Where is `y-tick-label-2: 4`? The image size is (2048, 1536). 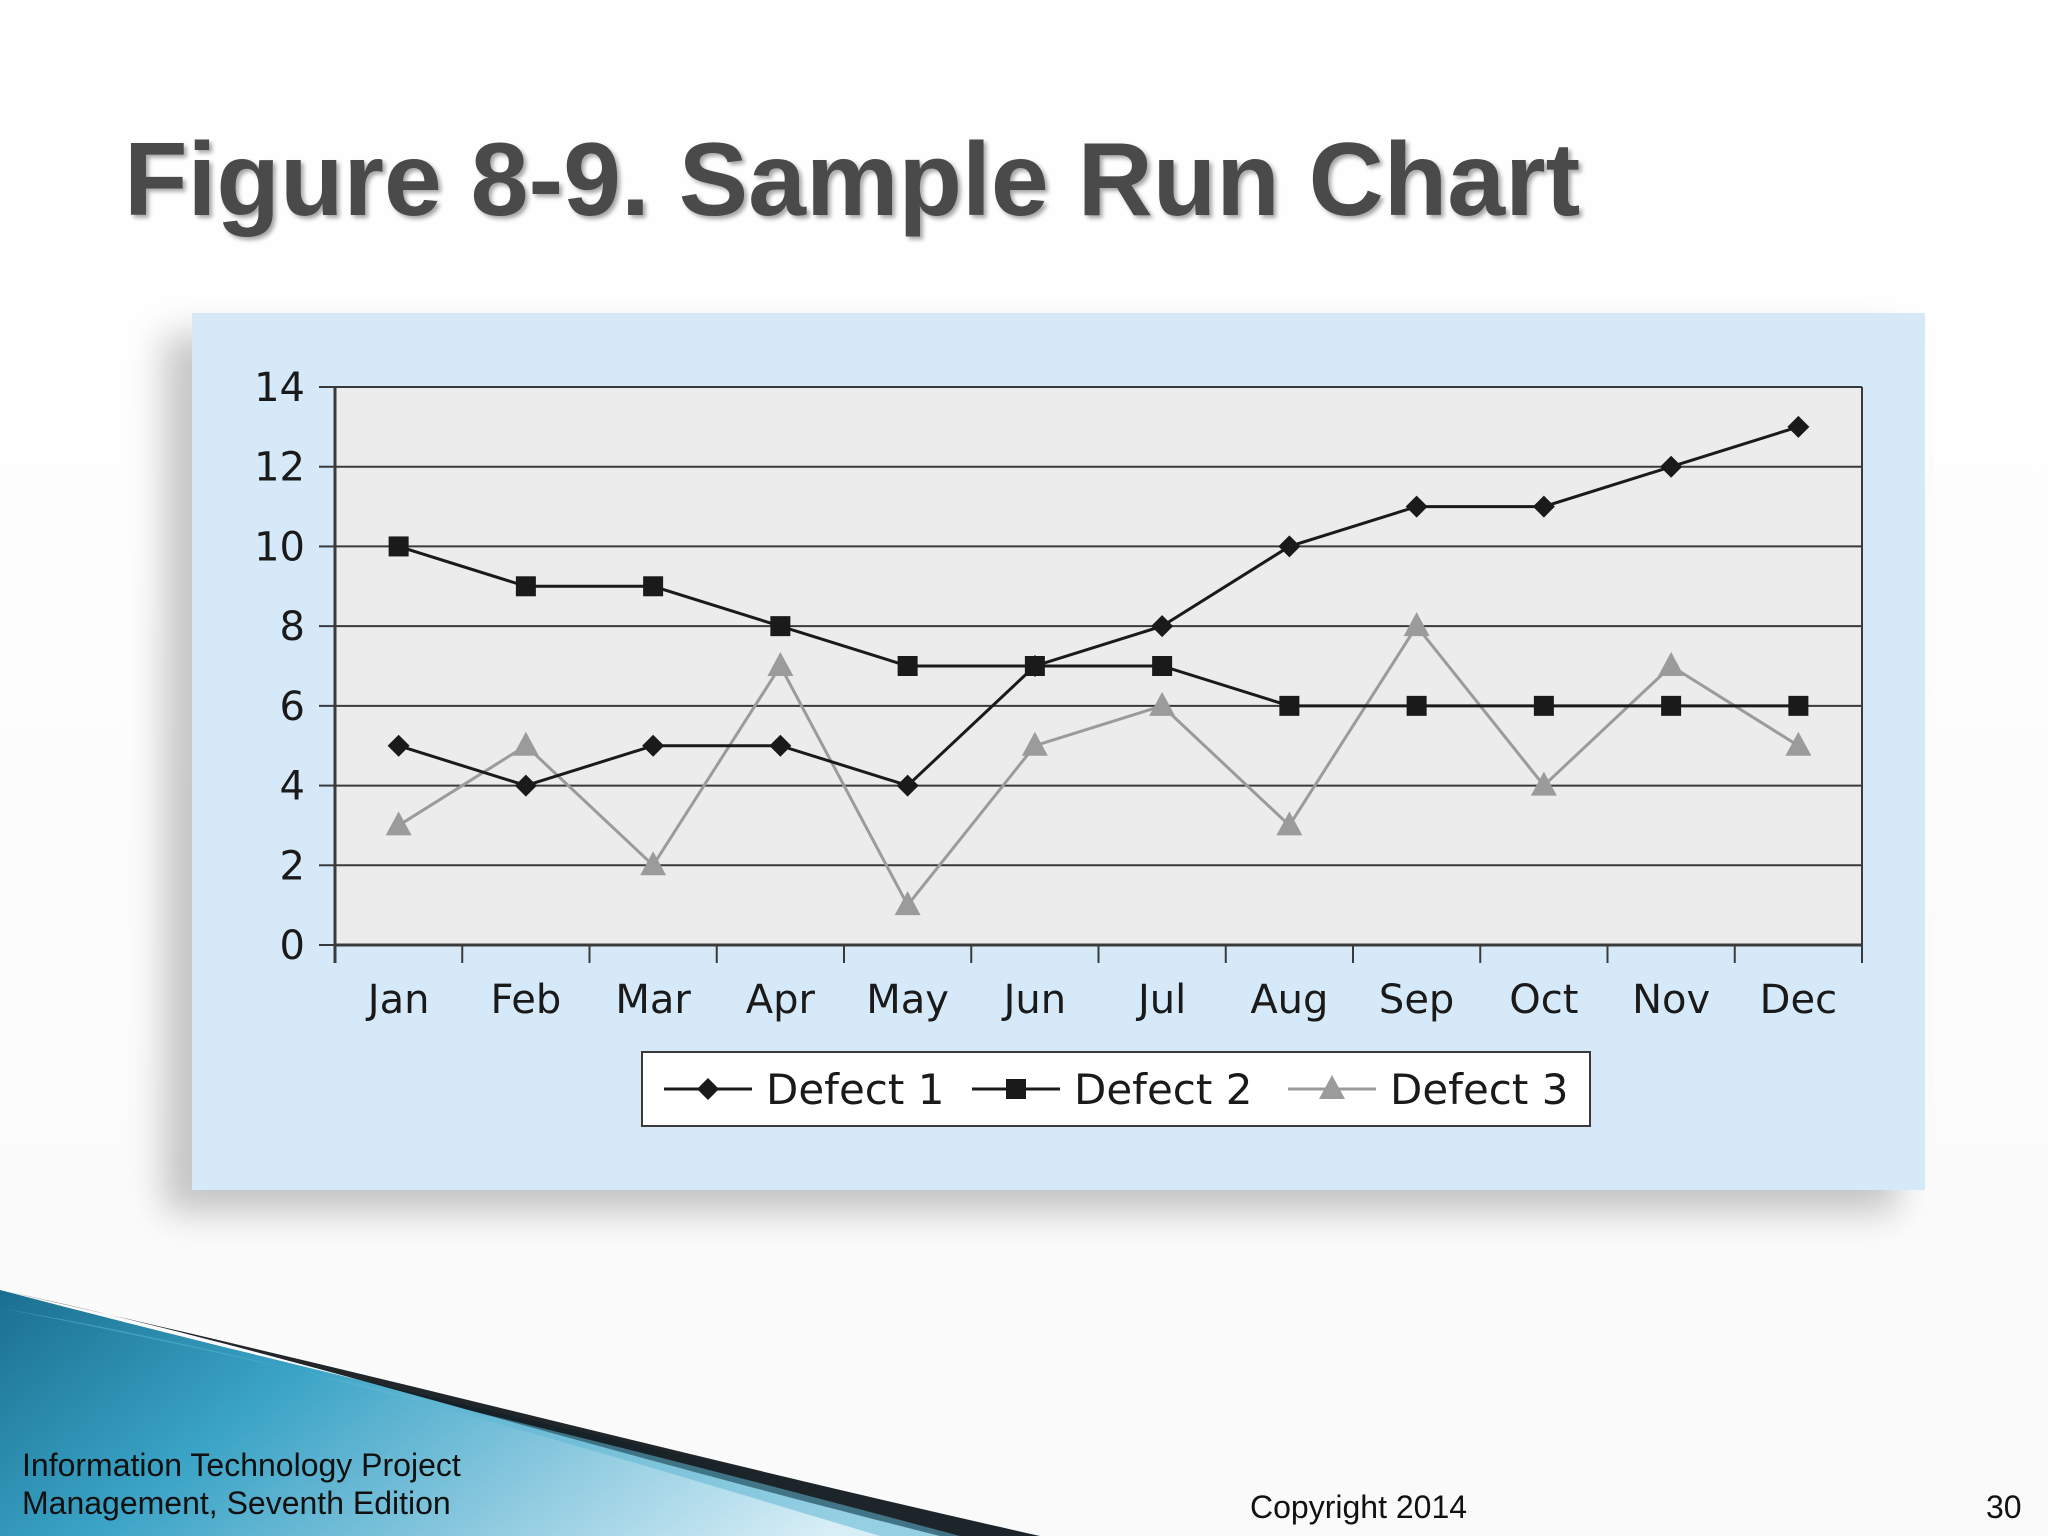
y-tick-label-2: 4 is located at coordinates (292, 787).